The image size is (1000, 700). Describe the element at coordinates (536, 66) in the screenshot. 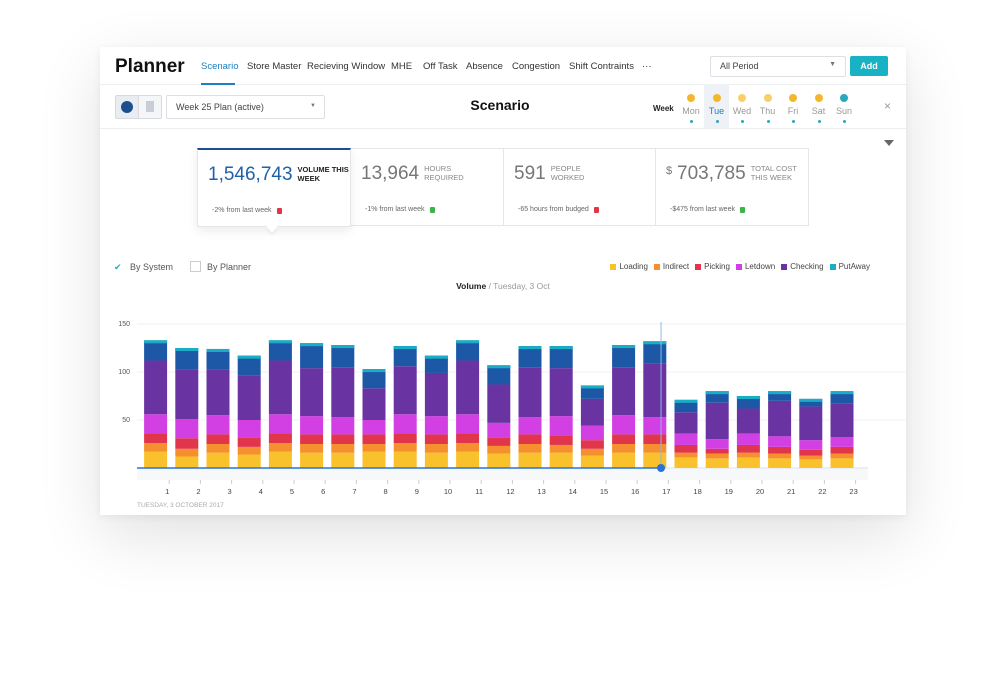

I see `tab: Congestion` at that location.